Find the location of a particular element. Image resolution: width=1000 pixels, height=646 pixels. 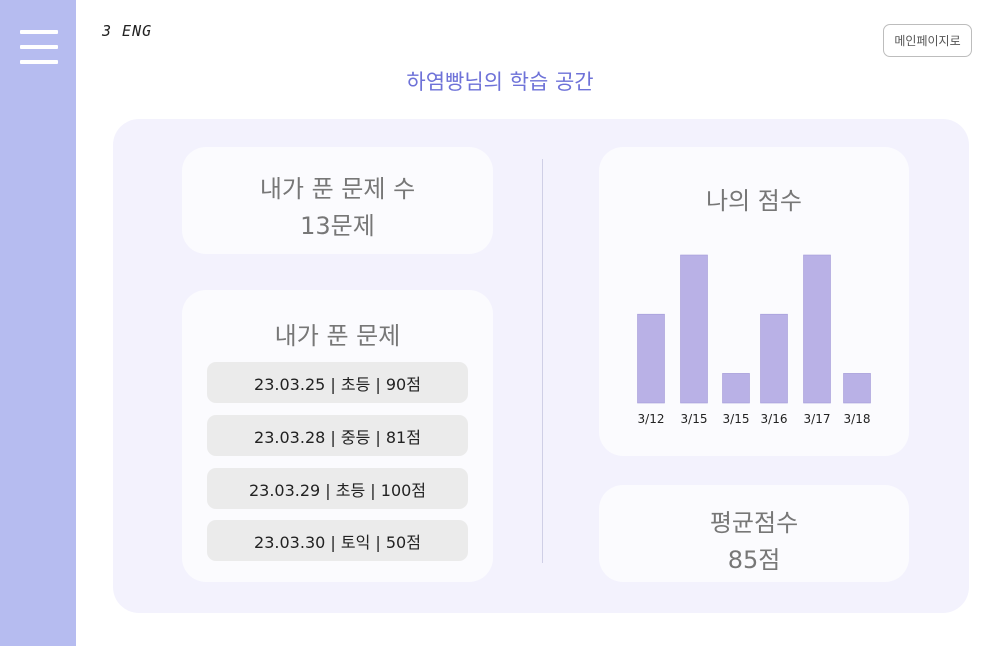

average-score-value: 85점 is located at coordinates (754, 560).